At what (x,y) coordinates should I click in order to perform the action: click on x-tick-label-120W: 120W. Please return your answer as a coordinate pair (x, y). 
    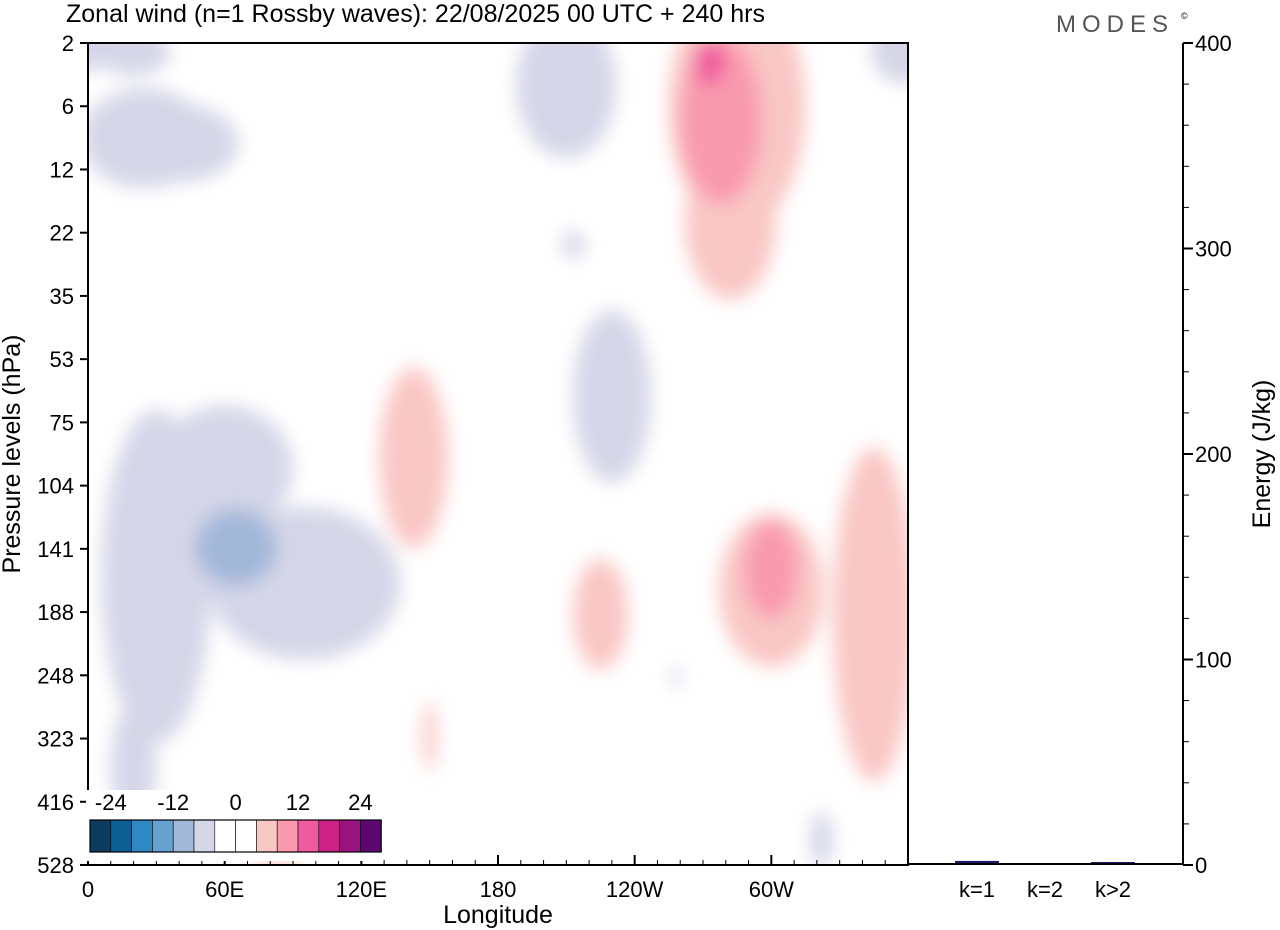
    Looking at the image, I should click on (635, 889).